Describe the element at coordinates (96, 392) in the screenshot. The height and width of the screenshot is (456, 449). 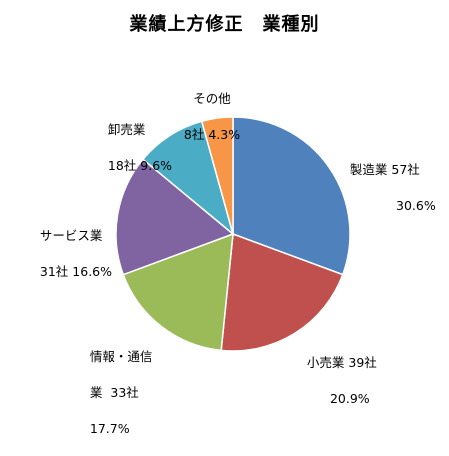
I see `slice-label-category-line2: 業` at that location.